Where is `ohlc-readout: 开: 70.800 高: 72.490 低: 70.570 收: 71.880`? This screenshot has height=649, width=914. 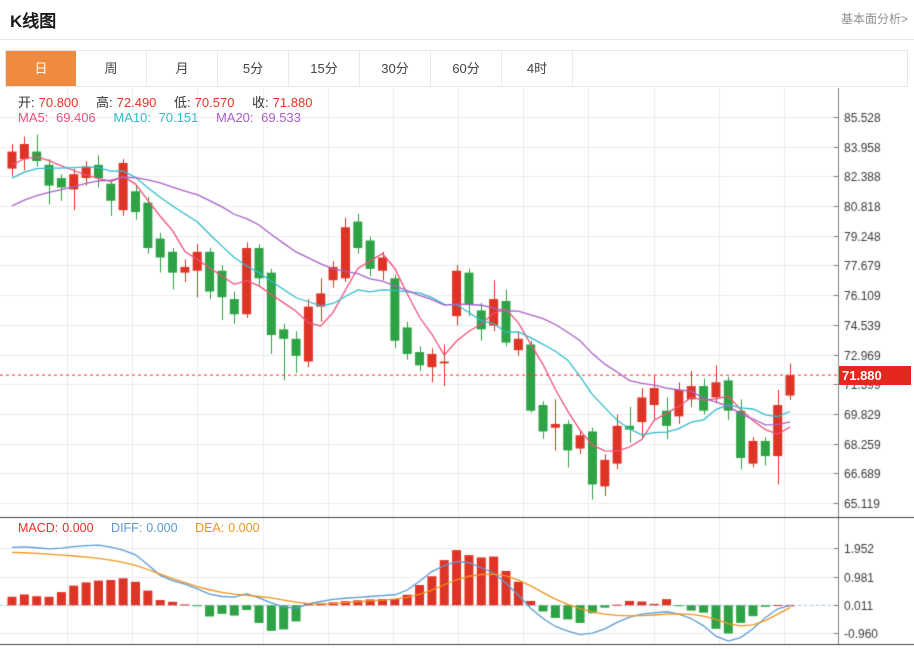
ohlc-readout: 开: 70.800 高: 72.490 低: 70.570 收: 71.880 is located at coordinates (167, 101).